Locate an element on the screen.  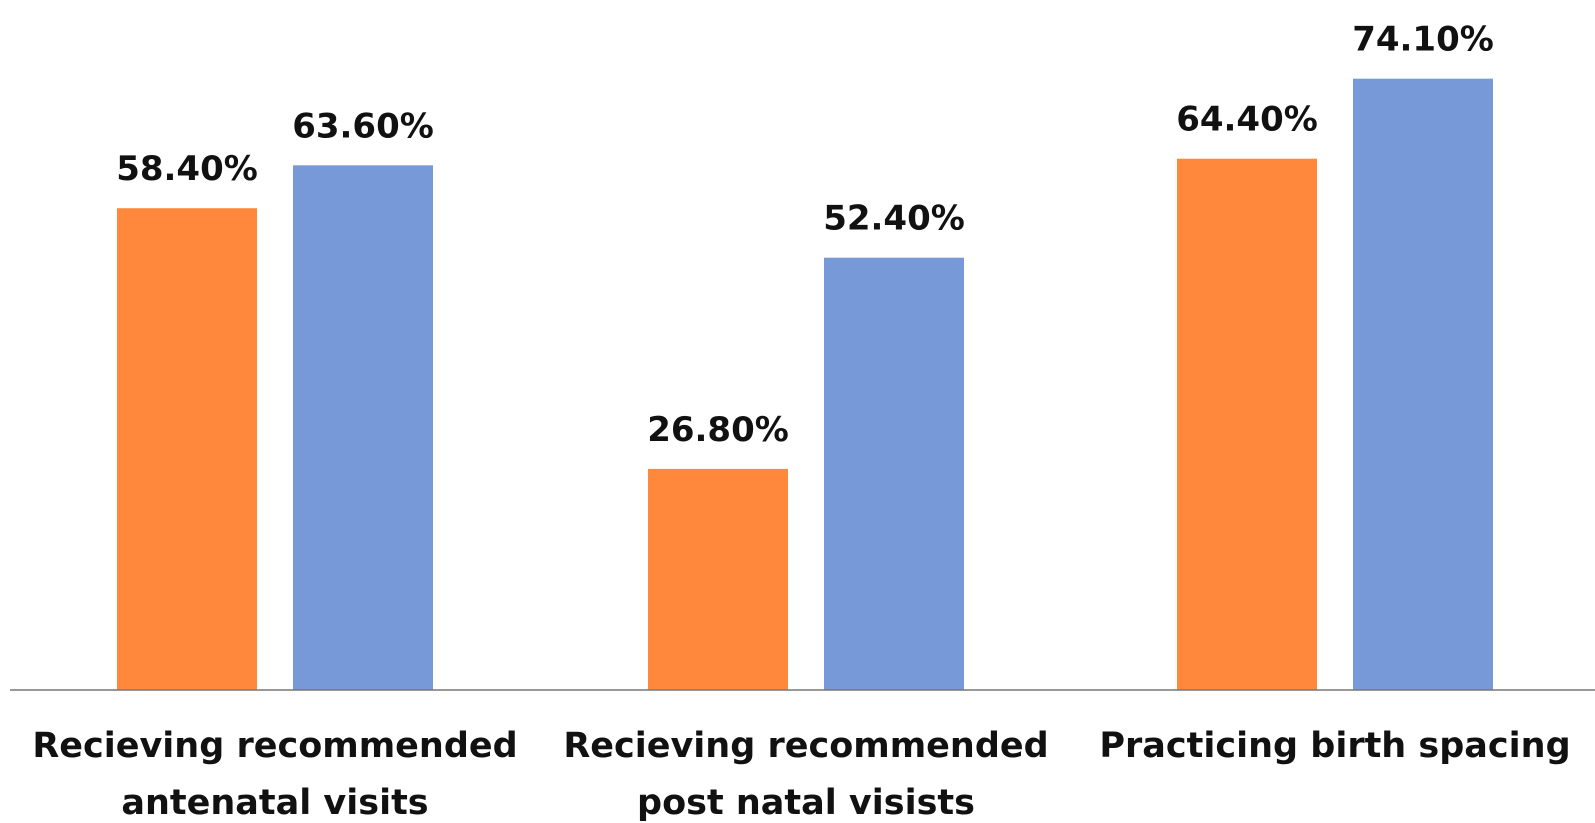
data-label-1-series-1: 58.40% is located at coordinates (187, 169).